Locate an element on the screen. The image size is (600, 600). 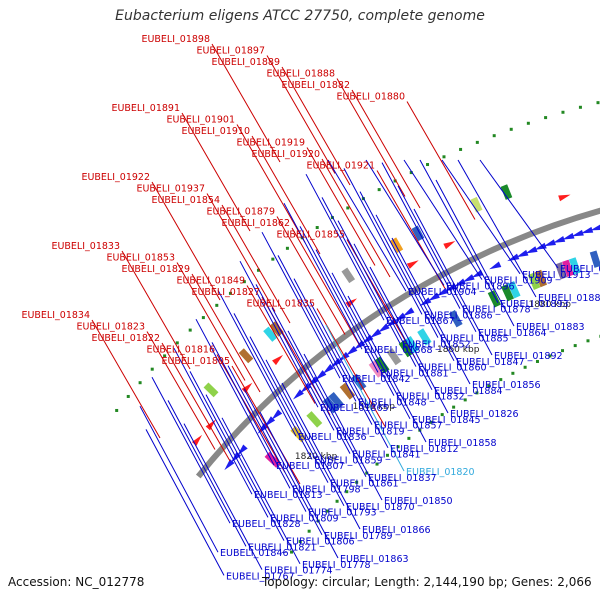
forward-gene-label: EUBELI_01937 is located at coordinates (170, 189).